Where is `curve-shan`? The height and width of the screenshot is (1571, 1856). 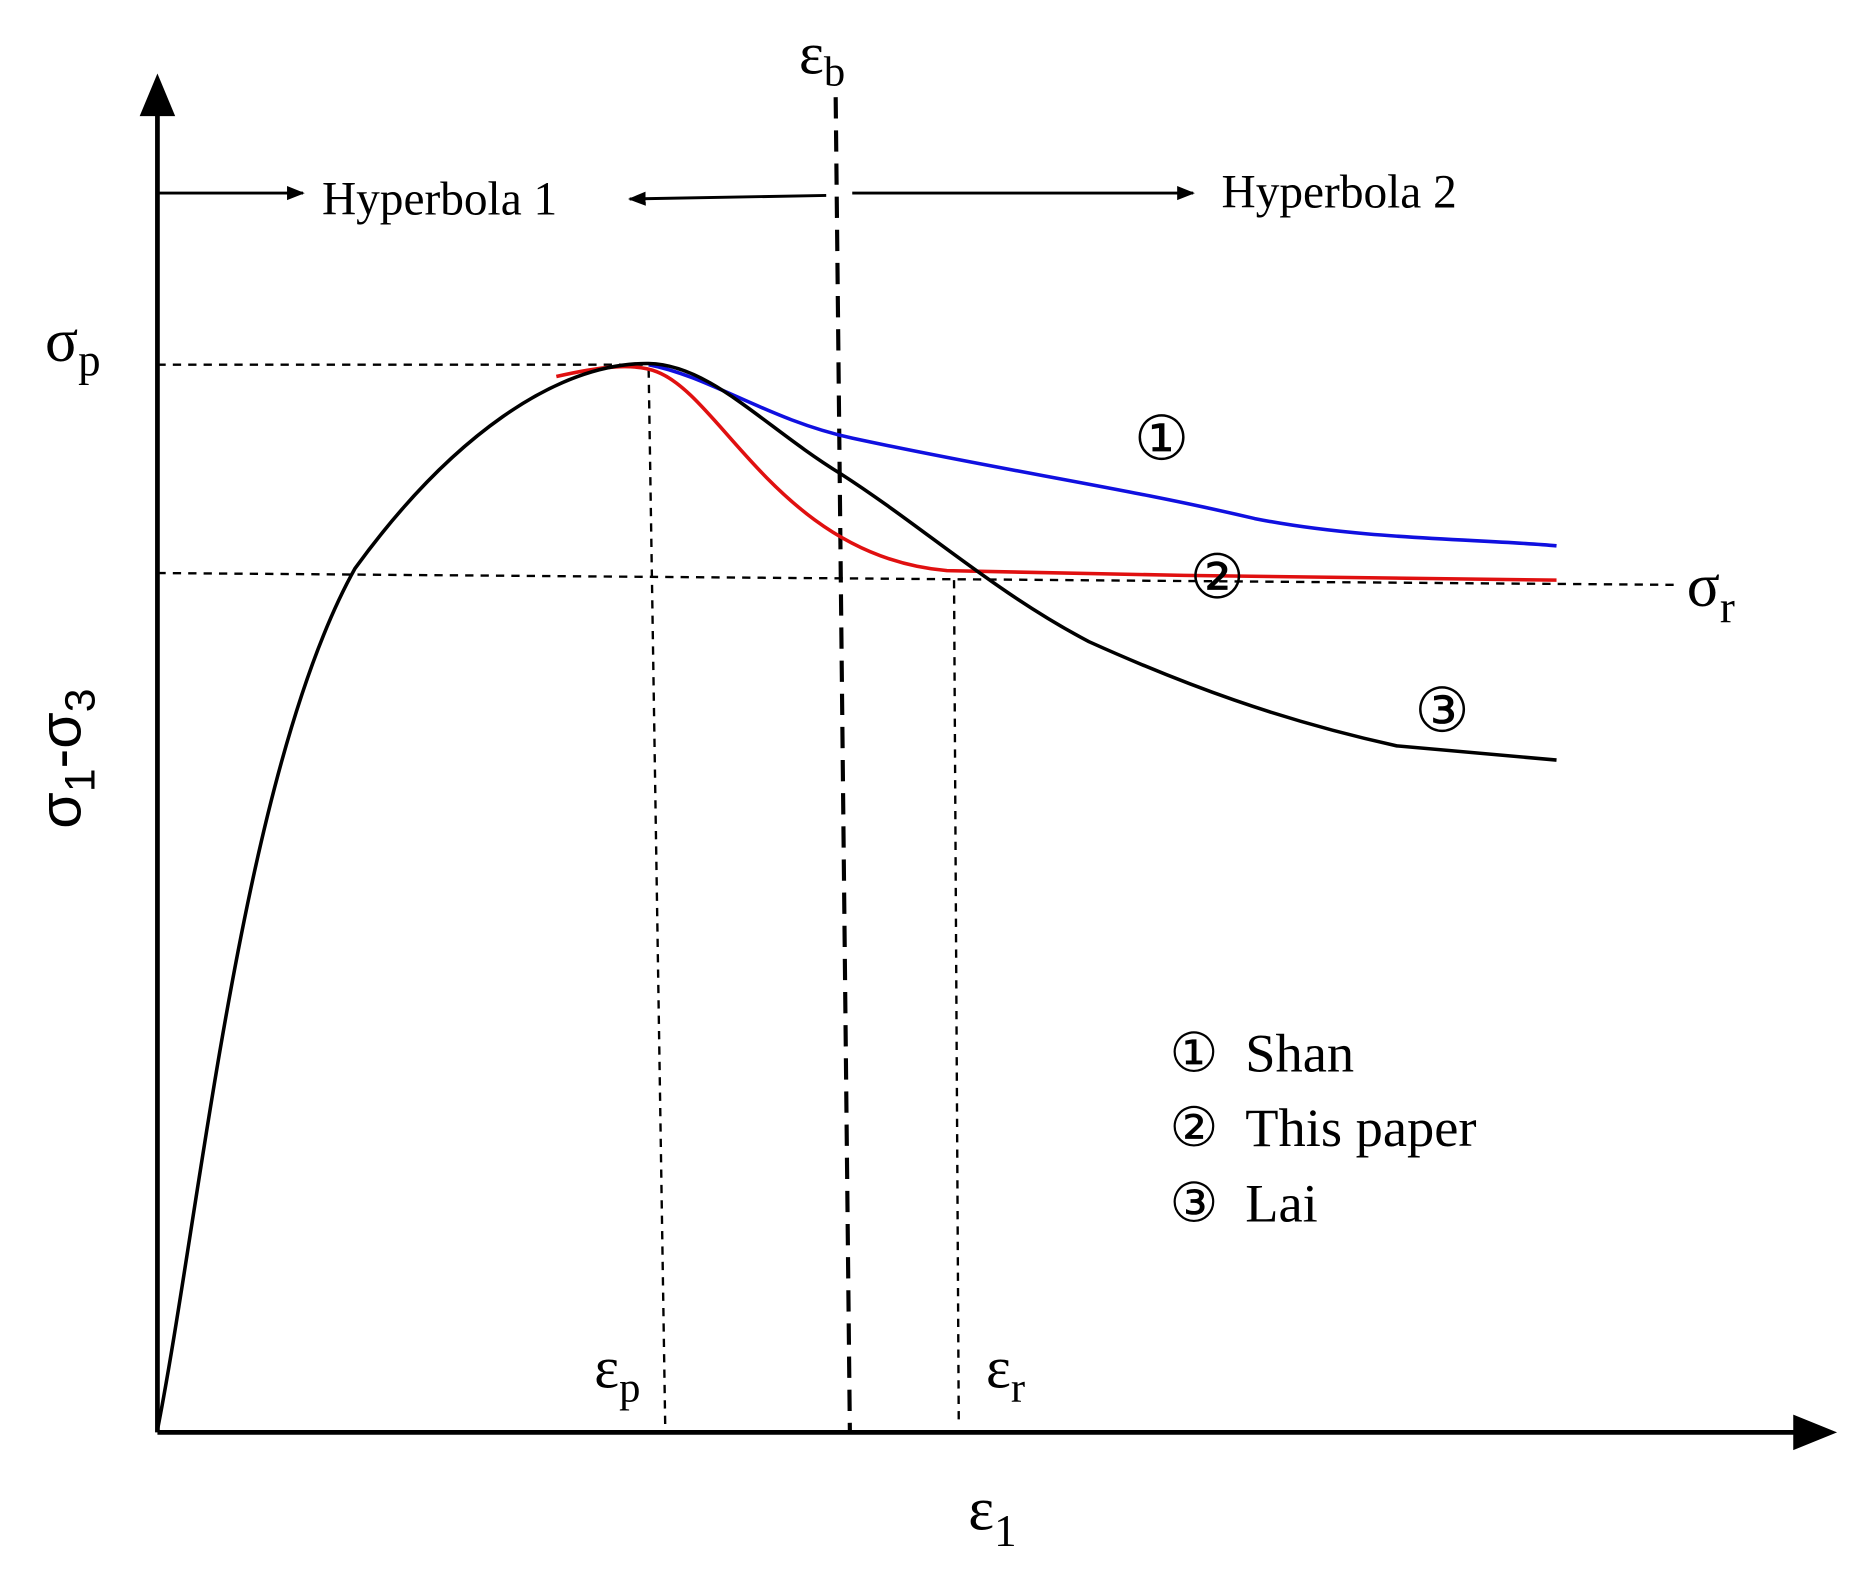
curve-shan is located at coordinates (1102, 455).